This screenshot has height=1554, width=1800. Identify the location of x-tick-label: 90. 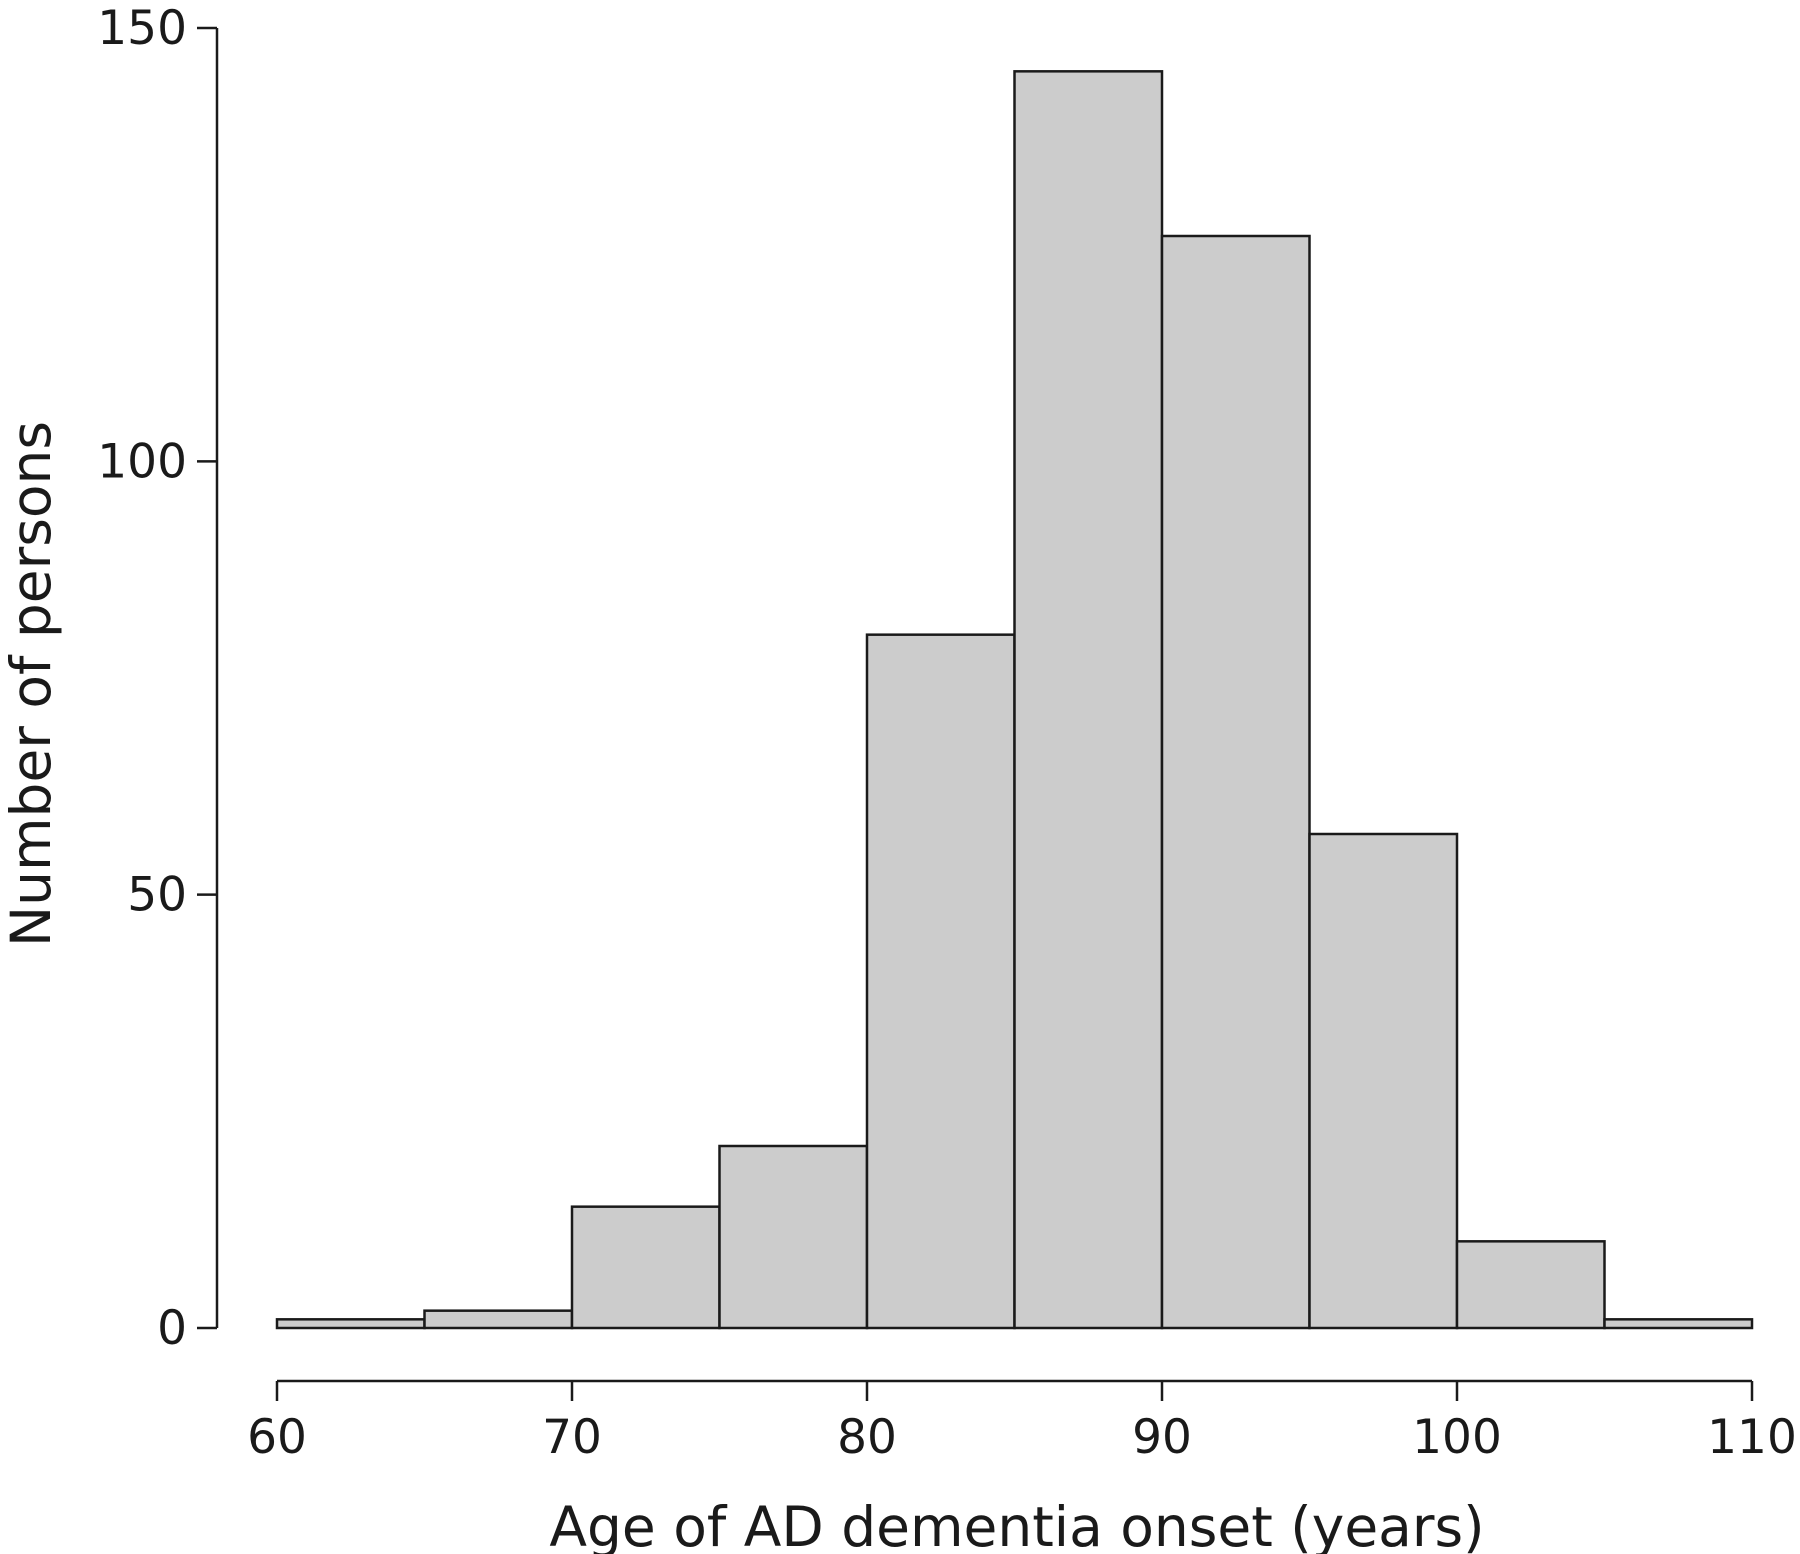
(1162, 1437).